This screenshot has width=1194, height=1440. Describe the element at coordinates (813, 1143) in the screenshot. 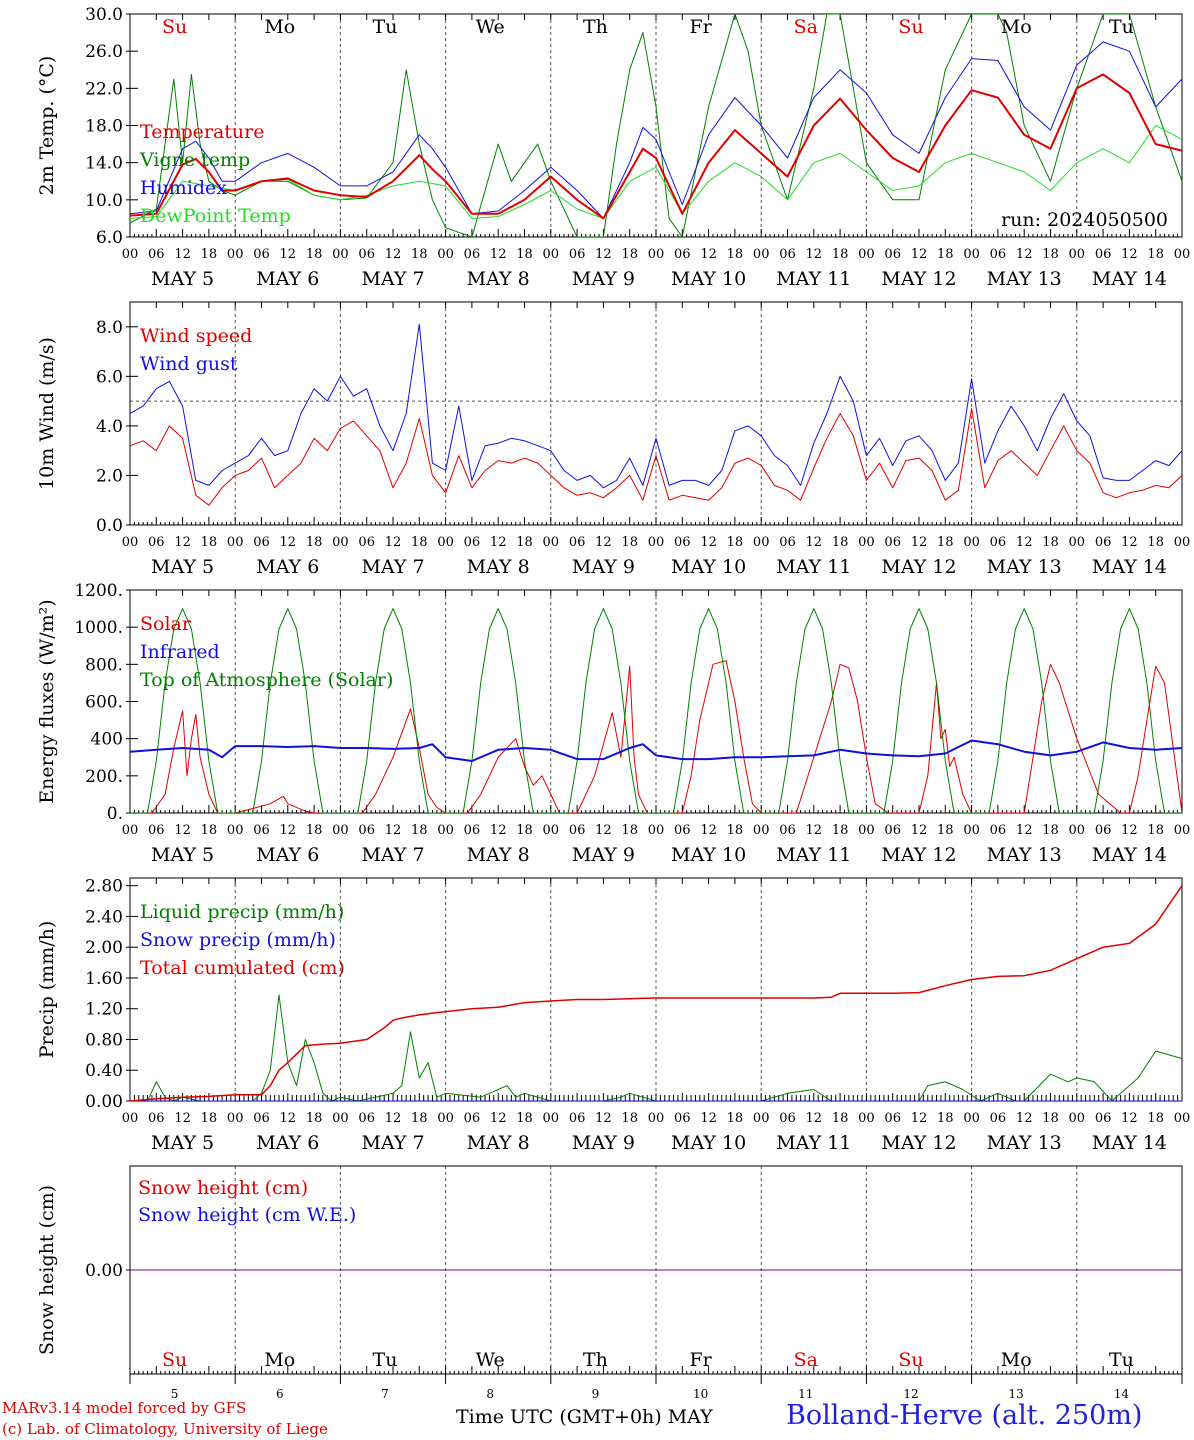

I see `date-label: MAY 11` at that location.